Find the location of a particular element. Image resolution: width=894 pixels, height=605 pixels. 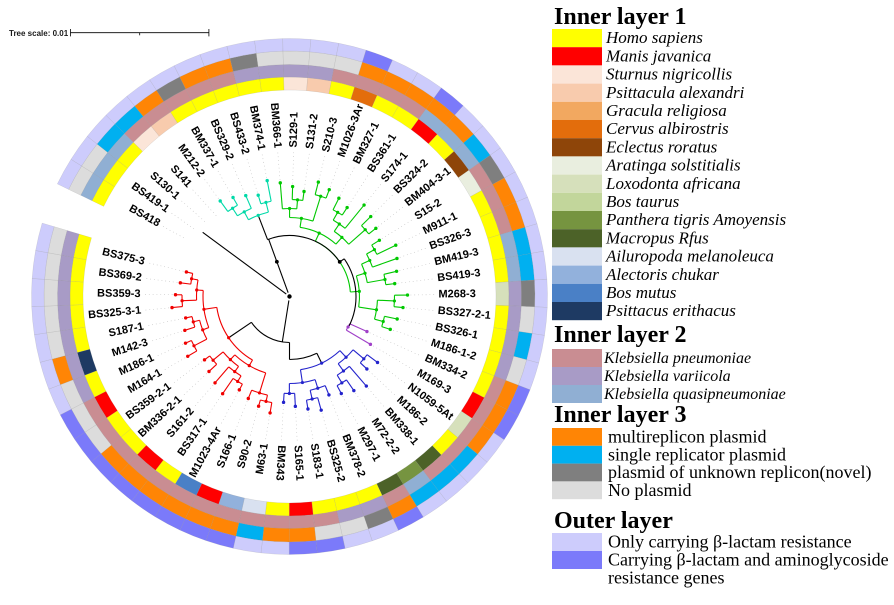

svg-text: Inner layer 3 is located at coordinates (620, 415).